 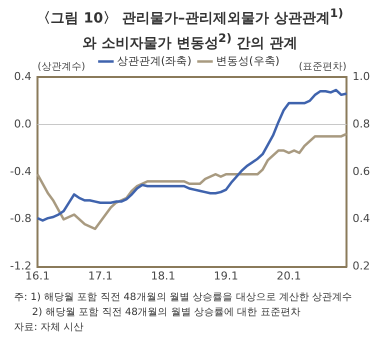 I want to click on legend-label: 상관관계(좌축), so click(x=154, y=61).